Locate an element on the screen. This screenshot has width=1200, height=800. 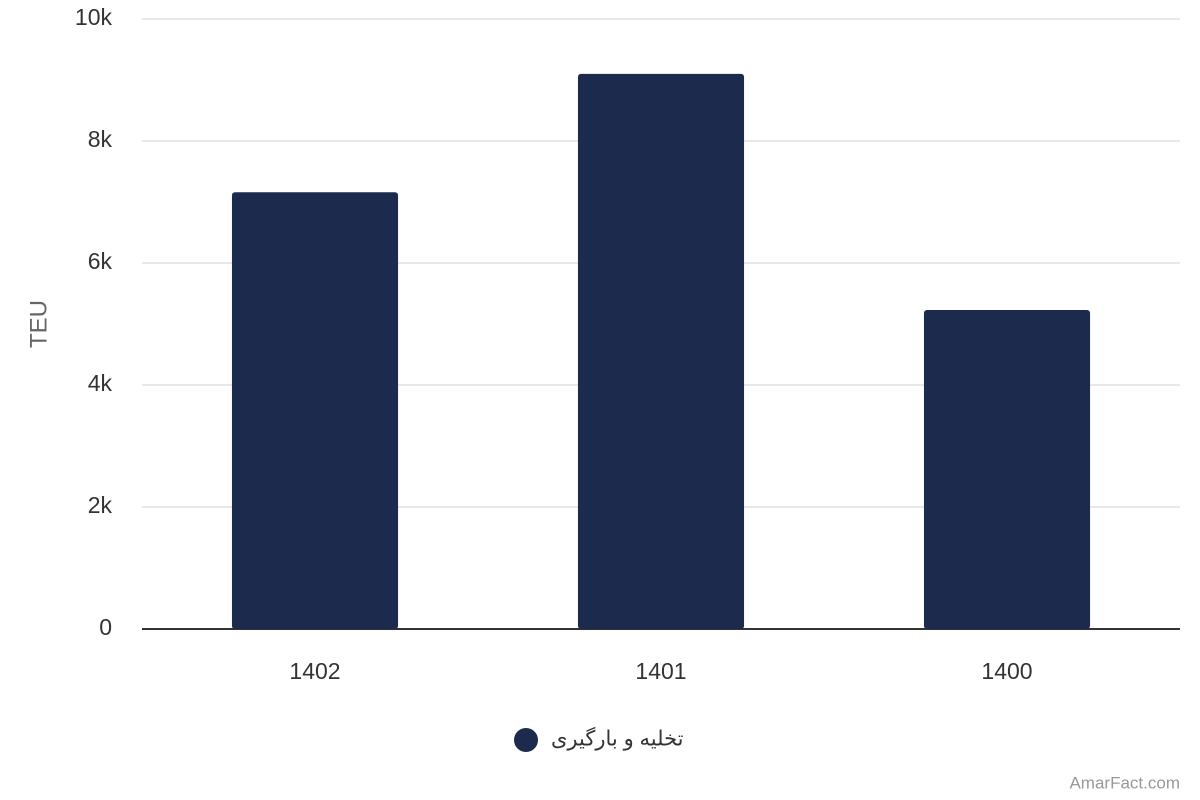
y-tick-label: 0 is located at coordinates (105, 627).